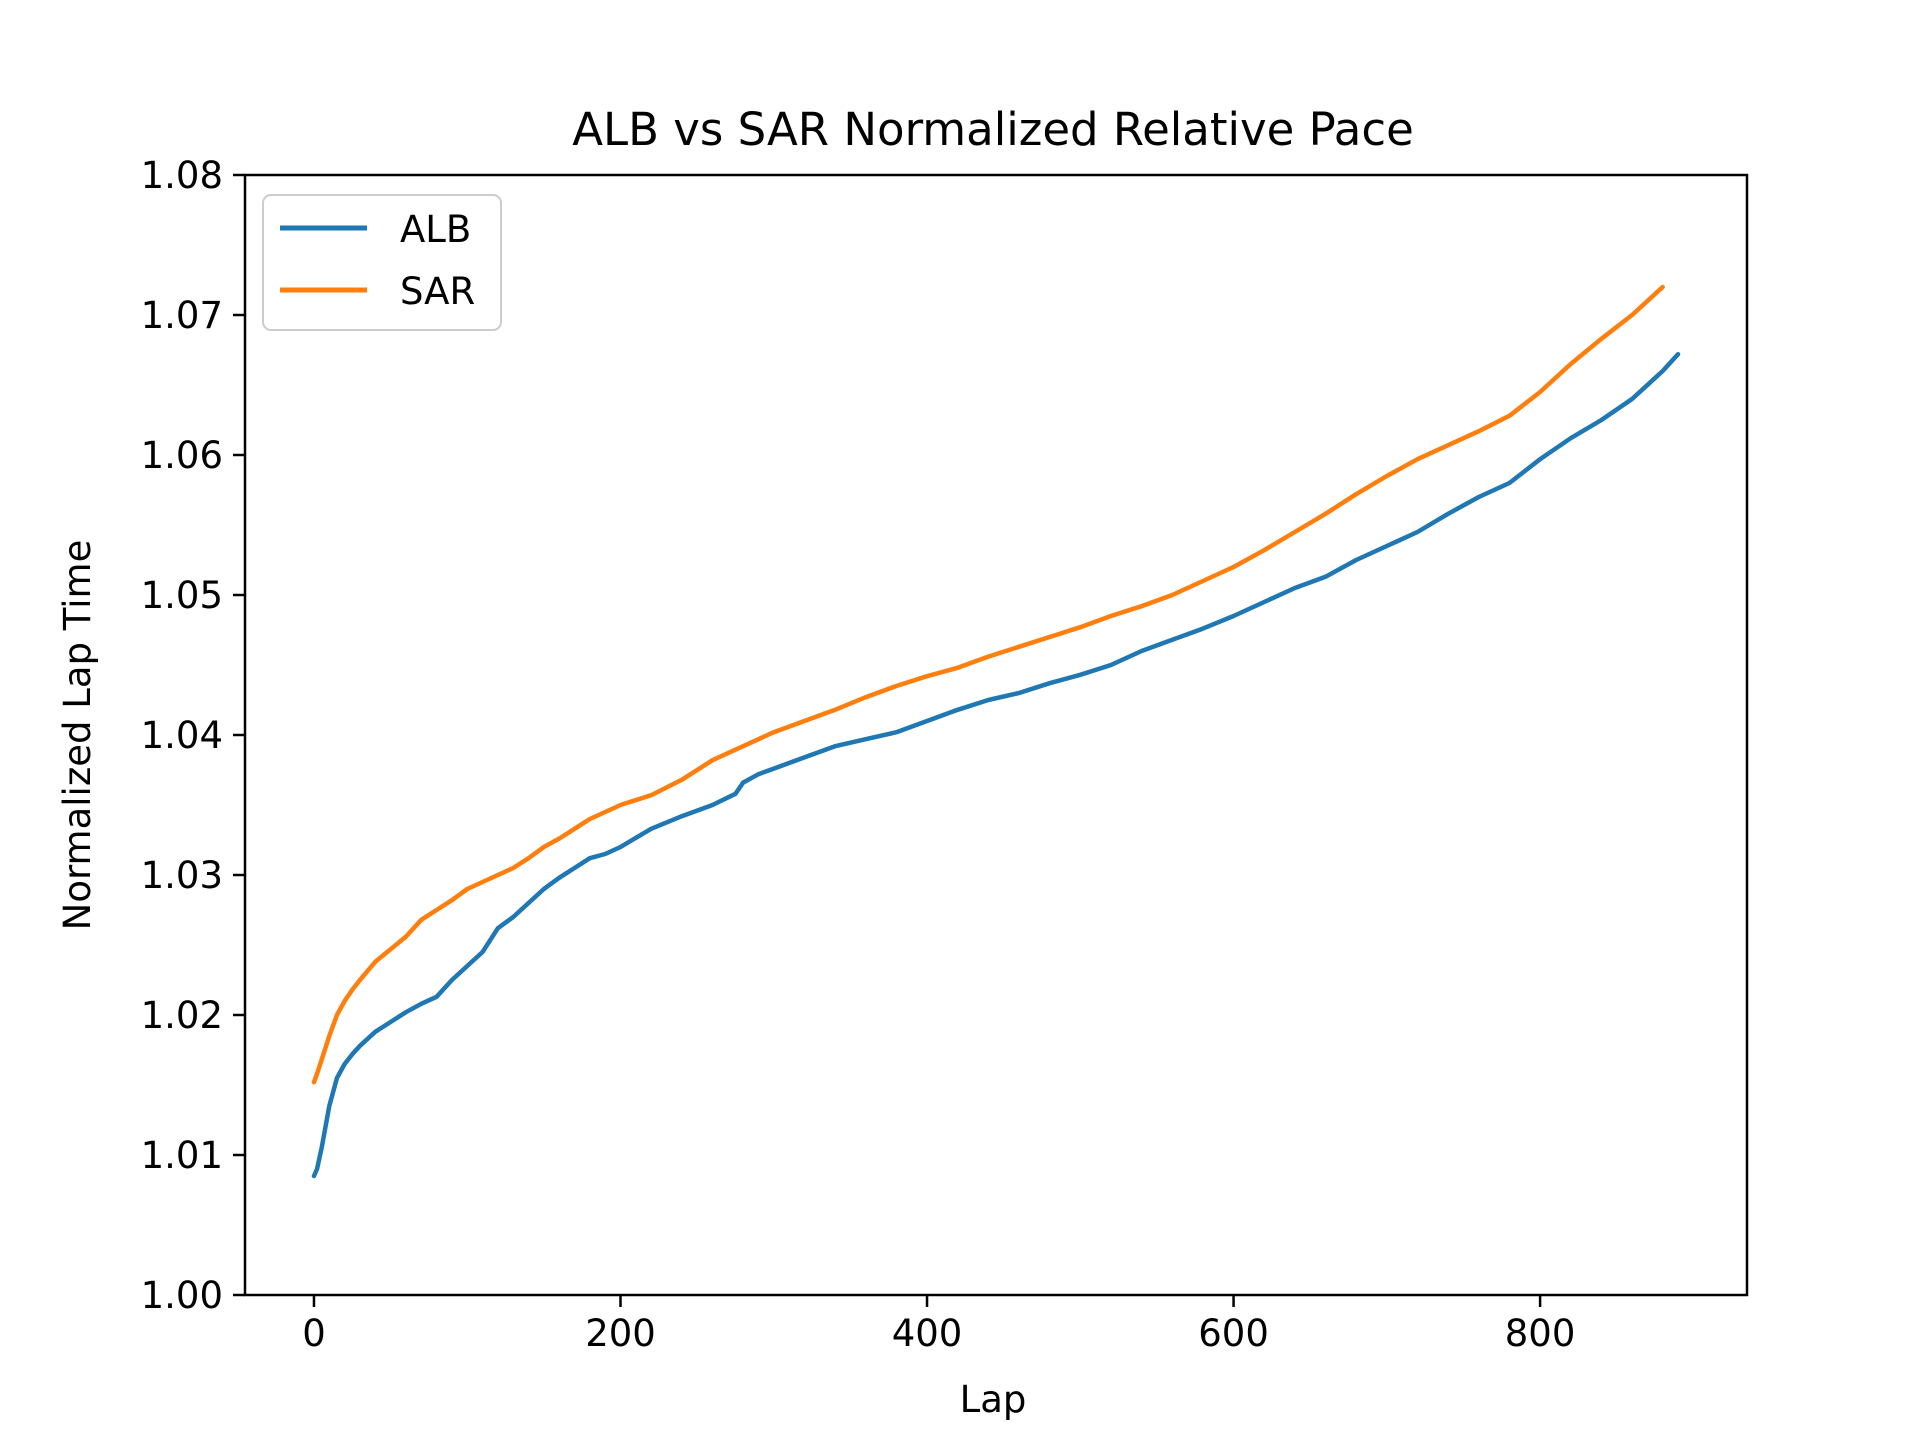 This screenshot has width=1920, height=1444. I want to click on legend-label-sar: SAR, so click(437, 291).